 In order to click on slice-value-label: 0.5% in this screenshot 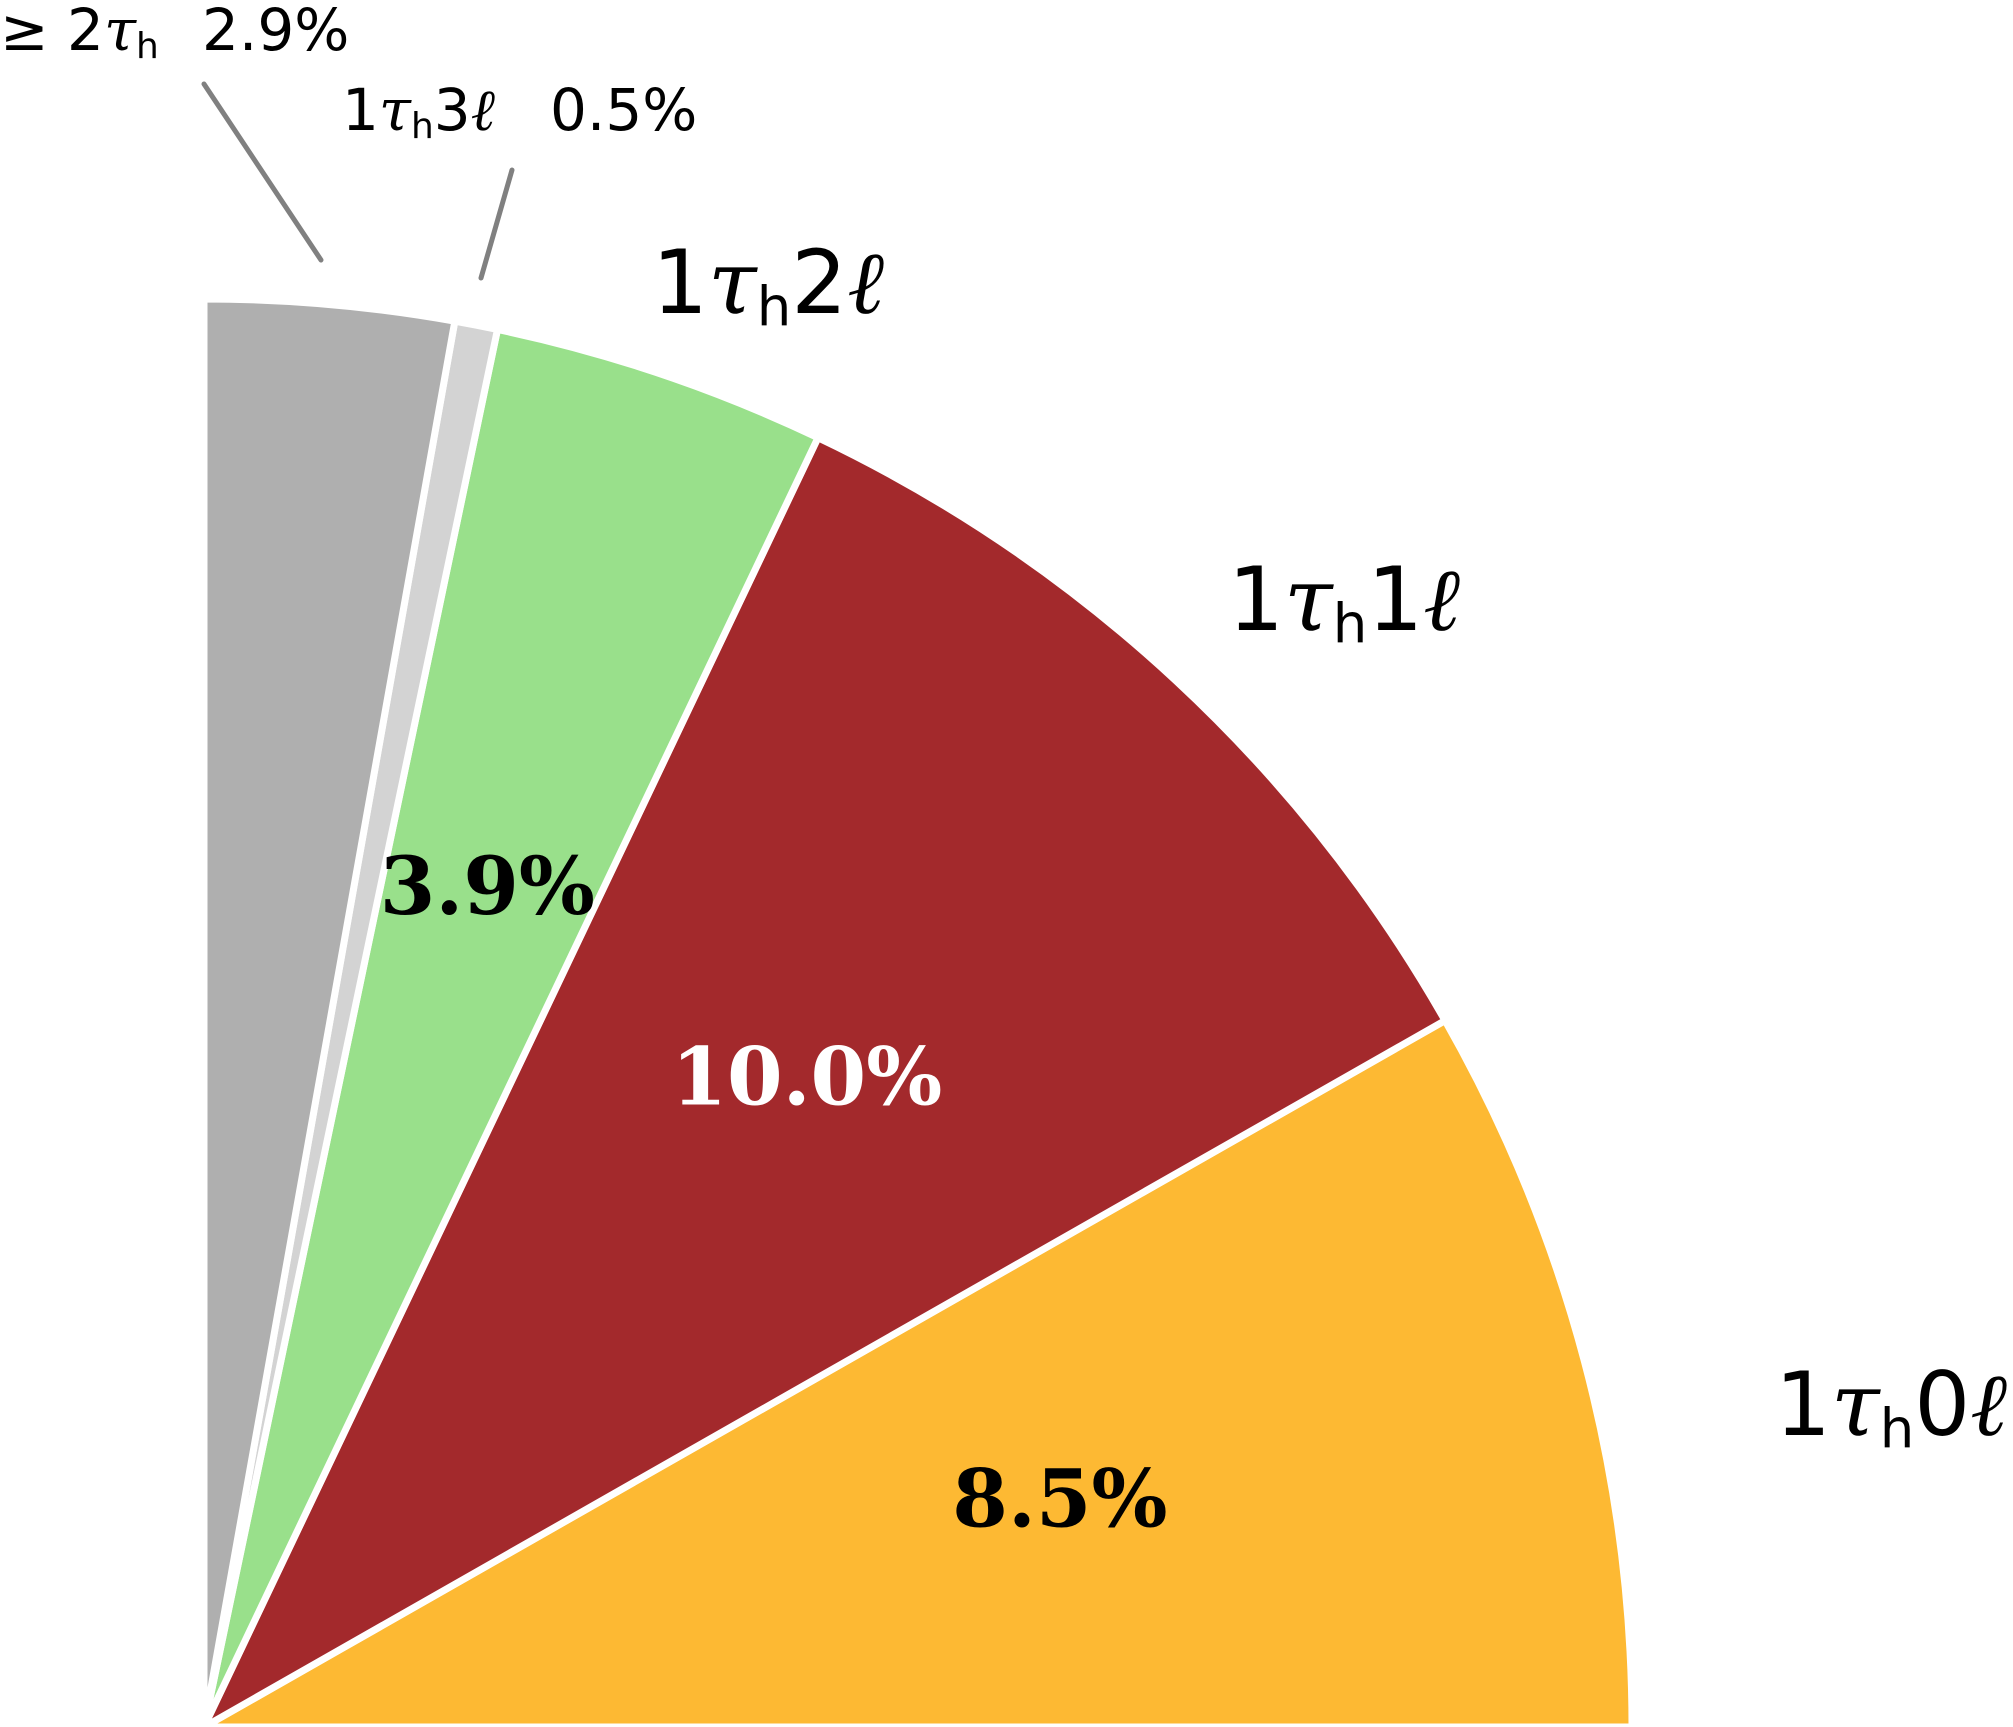, I will do `click(623, 110)`.